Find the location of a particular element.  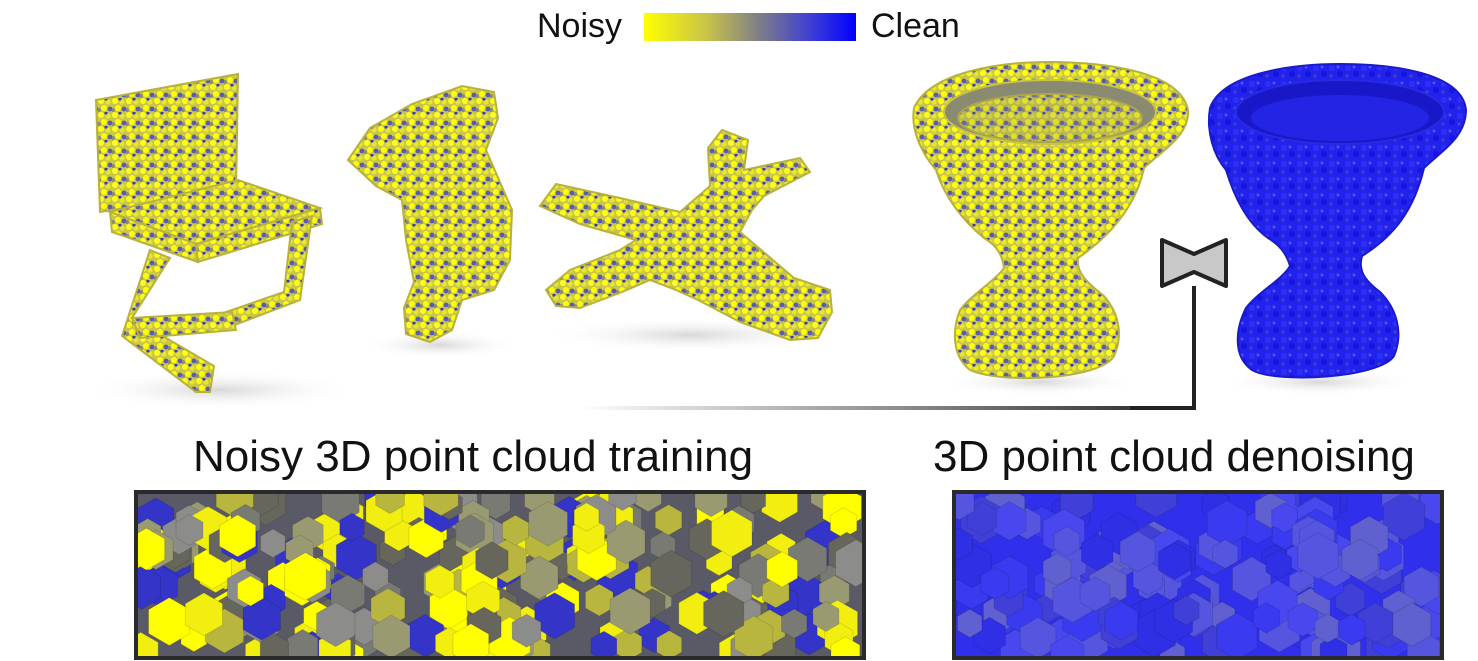

bowtie-network-icon is located at coordinates (1194, 263).